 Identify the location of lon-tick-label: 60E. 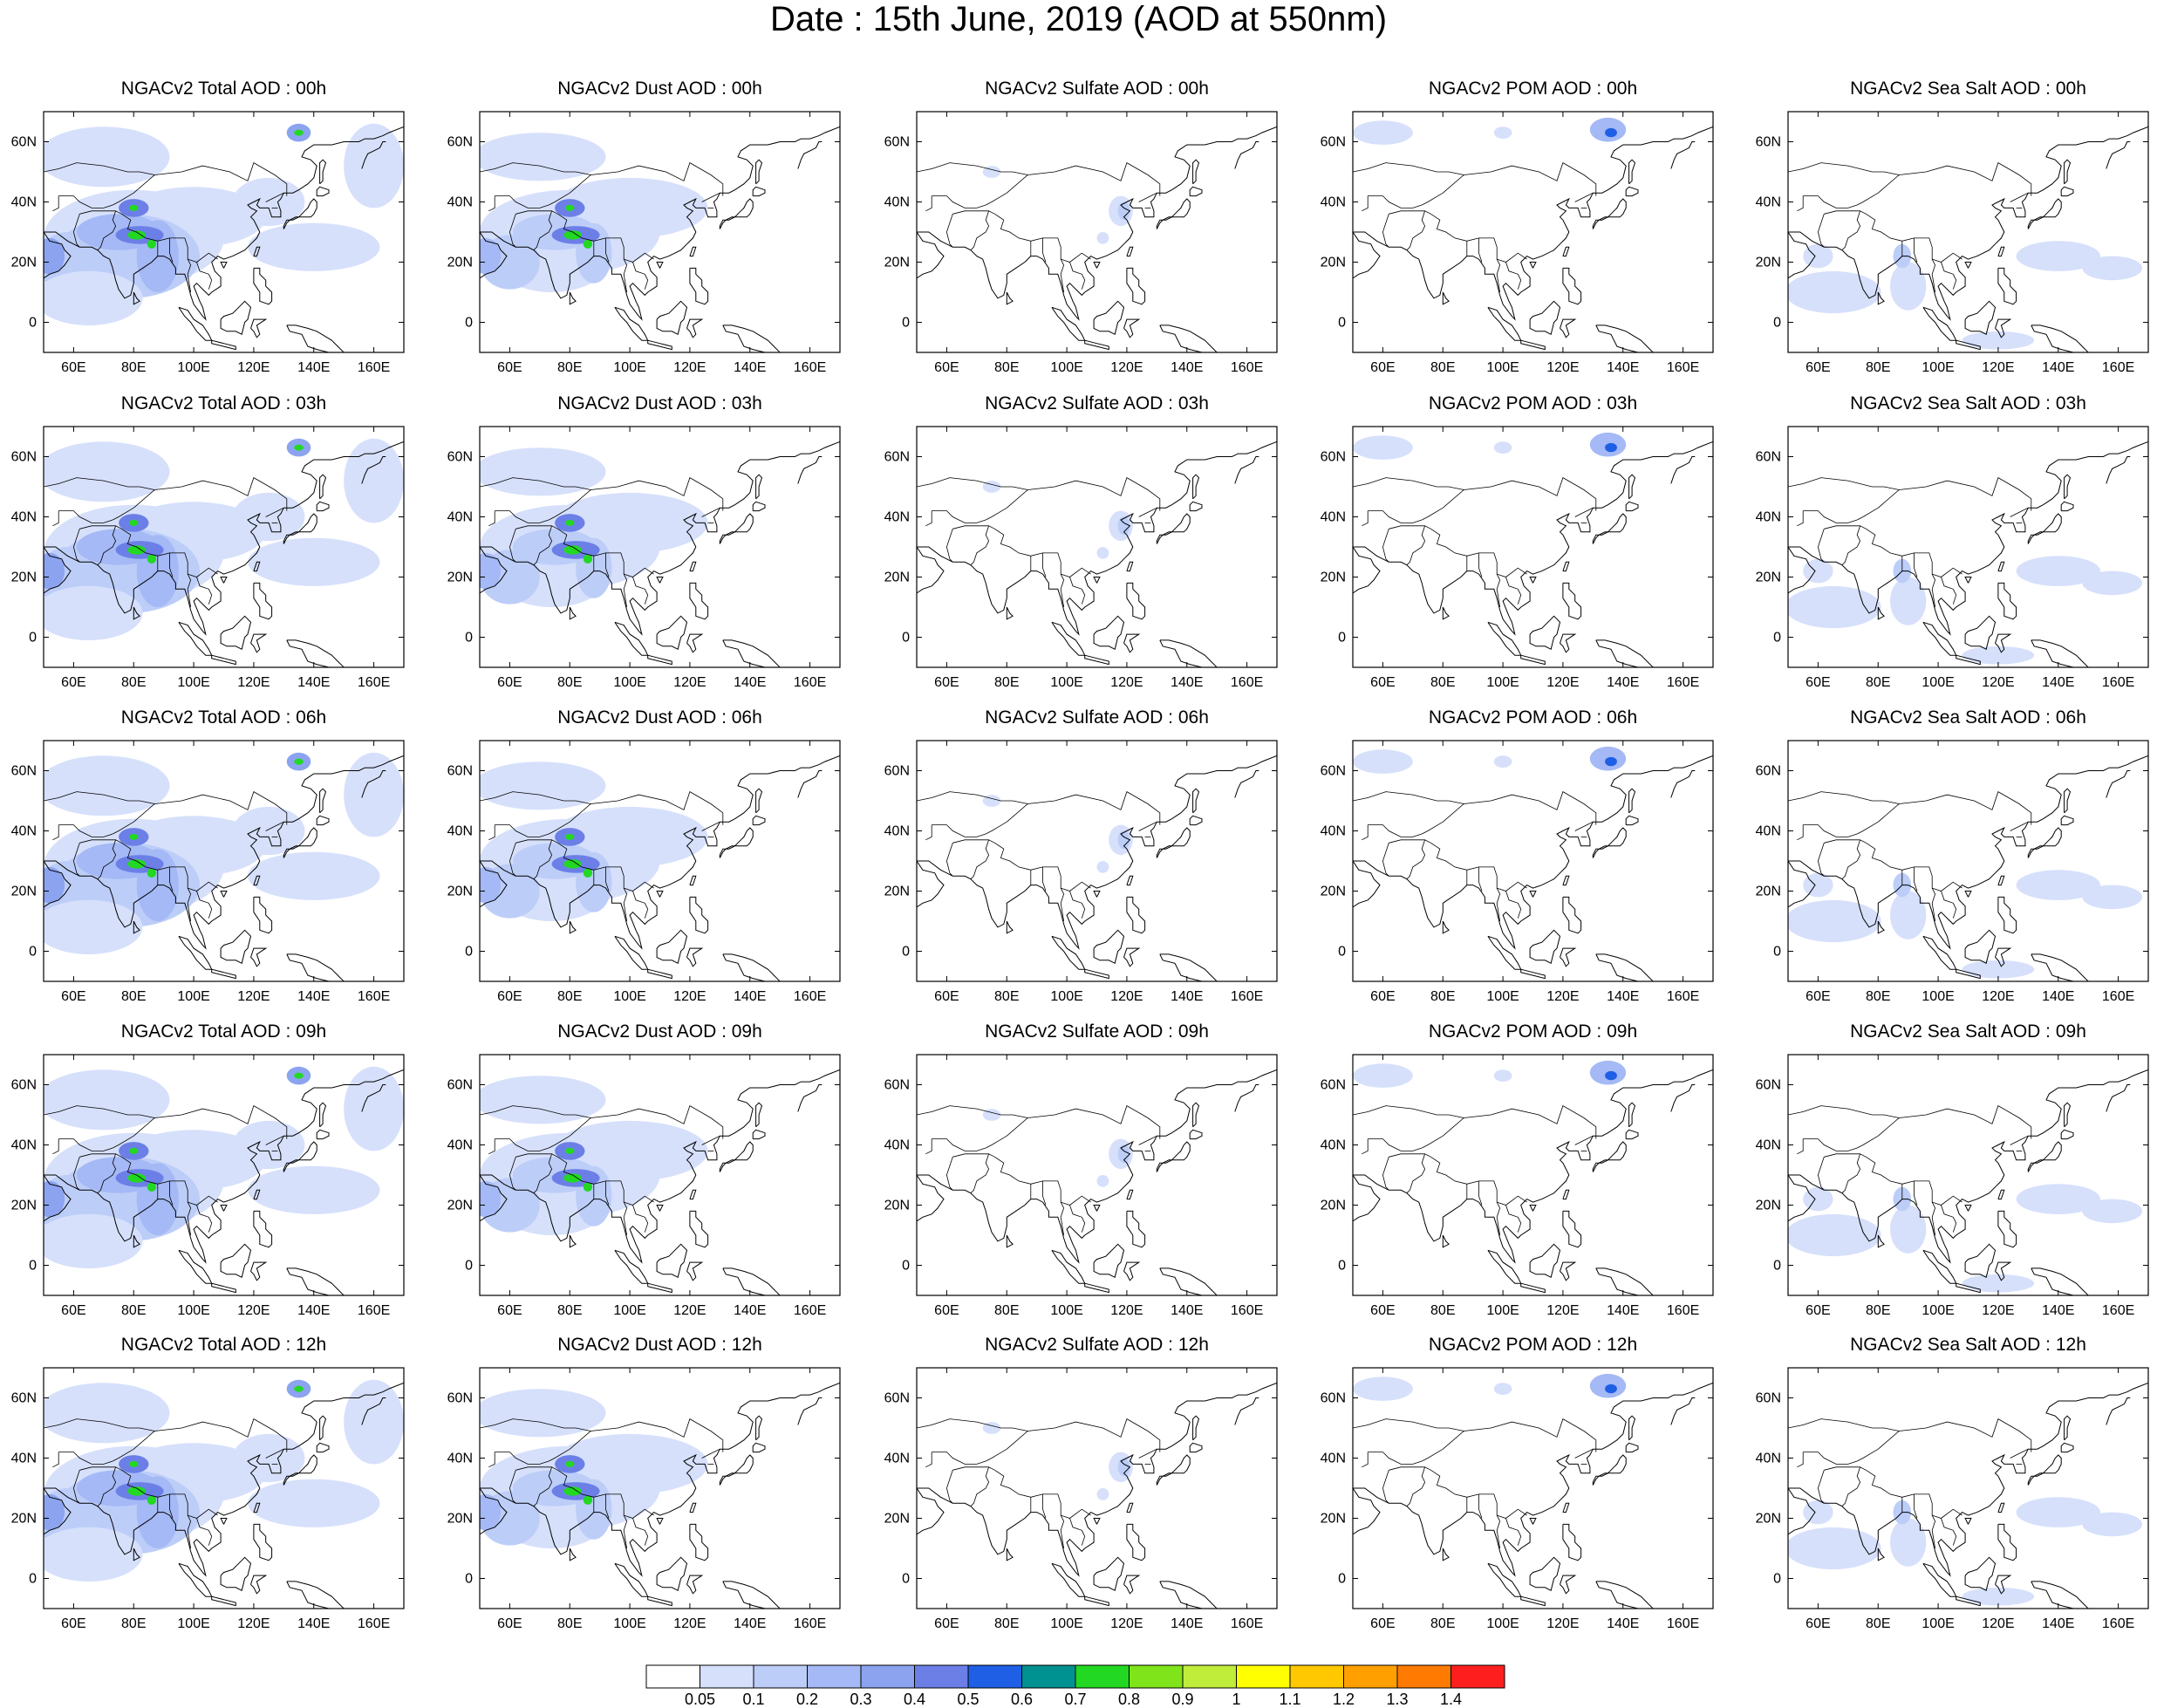
(1818, 367).